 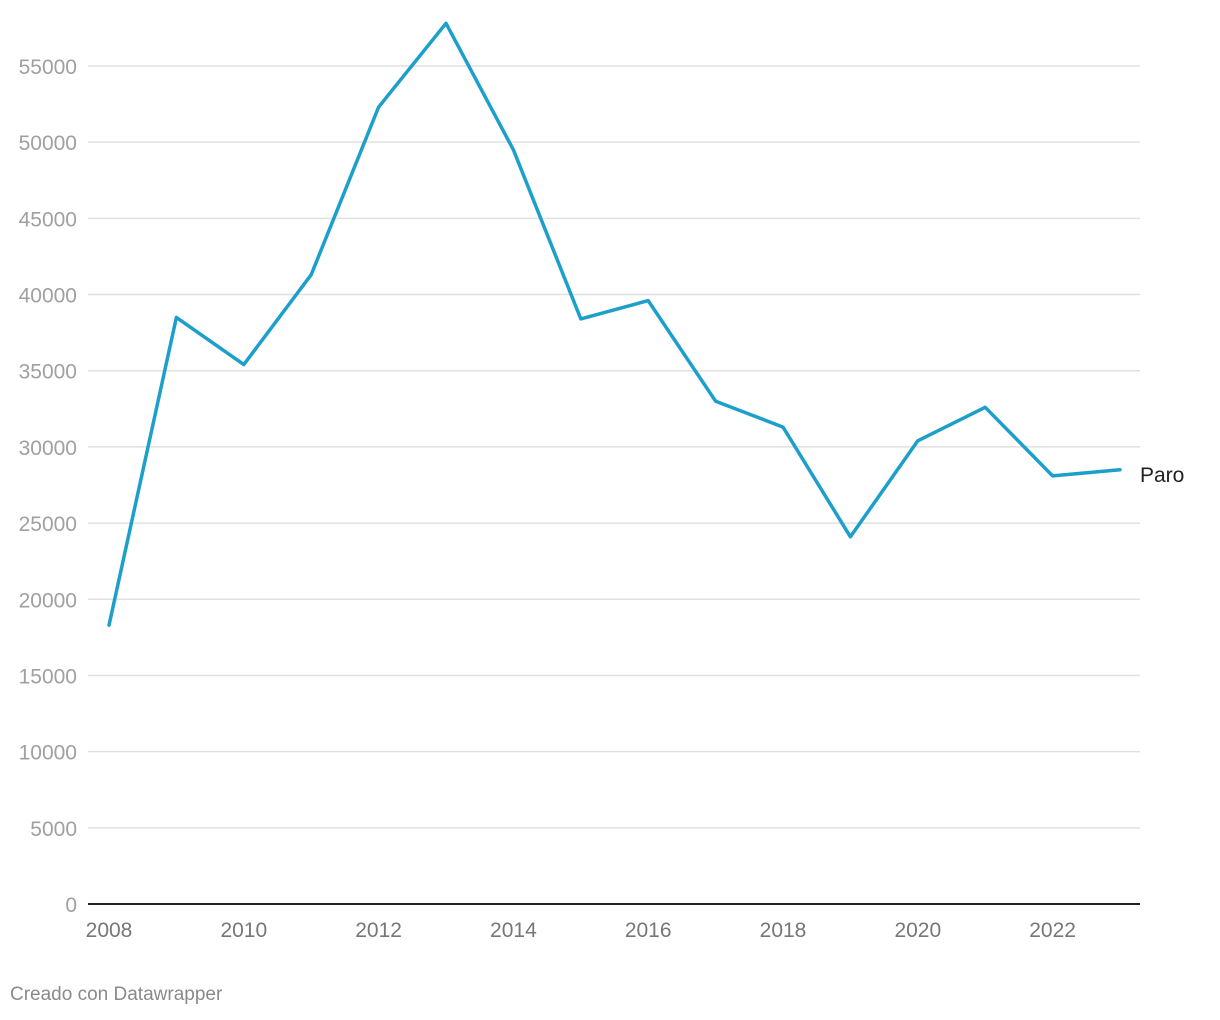 What do you see at coordinates (1162, 475) in the screenshot?
I see `series-label: Paro` at bounding box center [1162, 475].